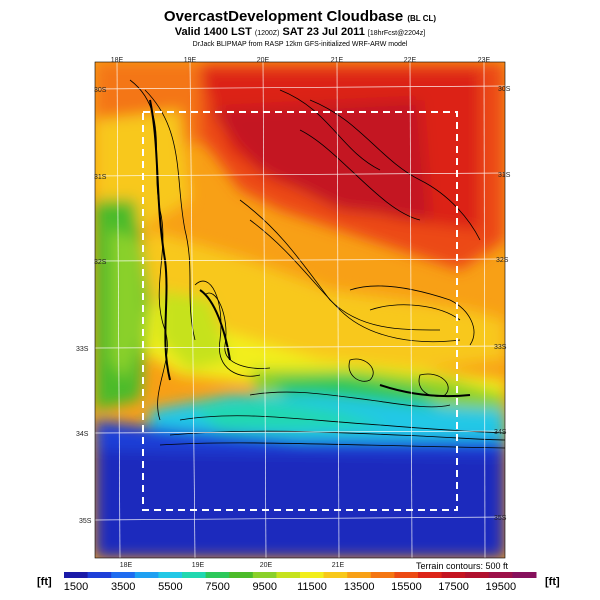  What do you see at coordinates (312, 587) in the screenshot?
I see `colorbar-label: 11500` at bounding box center [312, 587].